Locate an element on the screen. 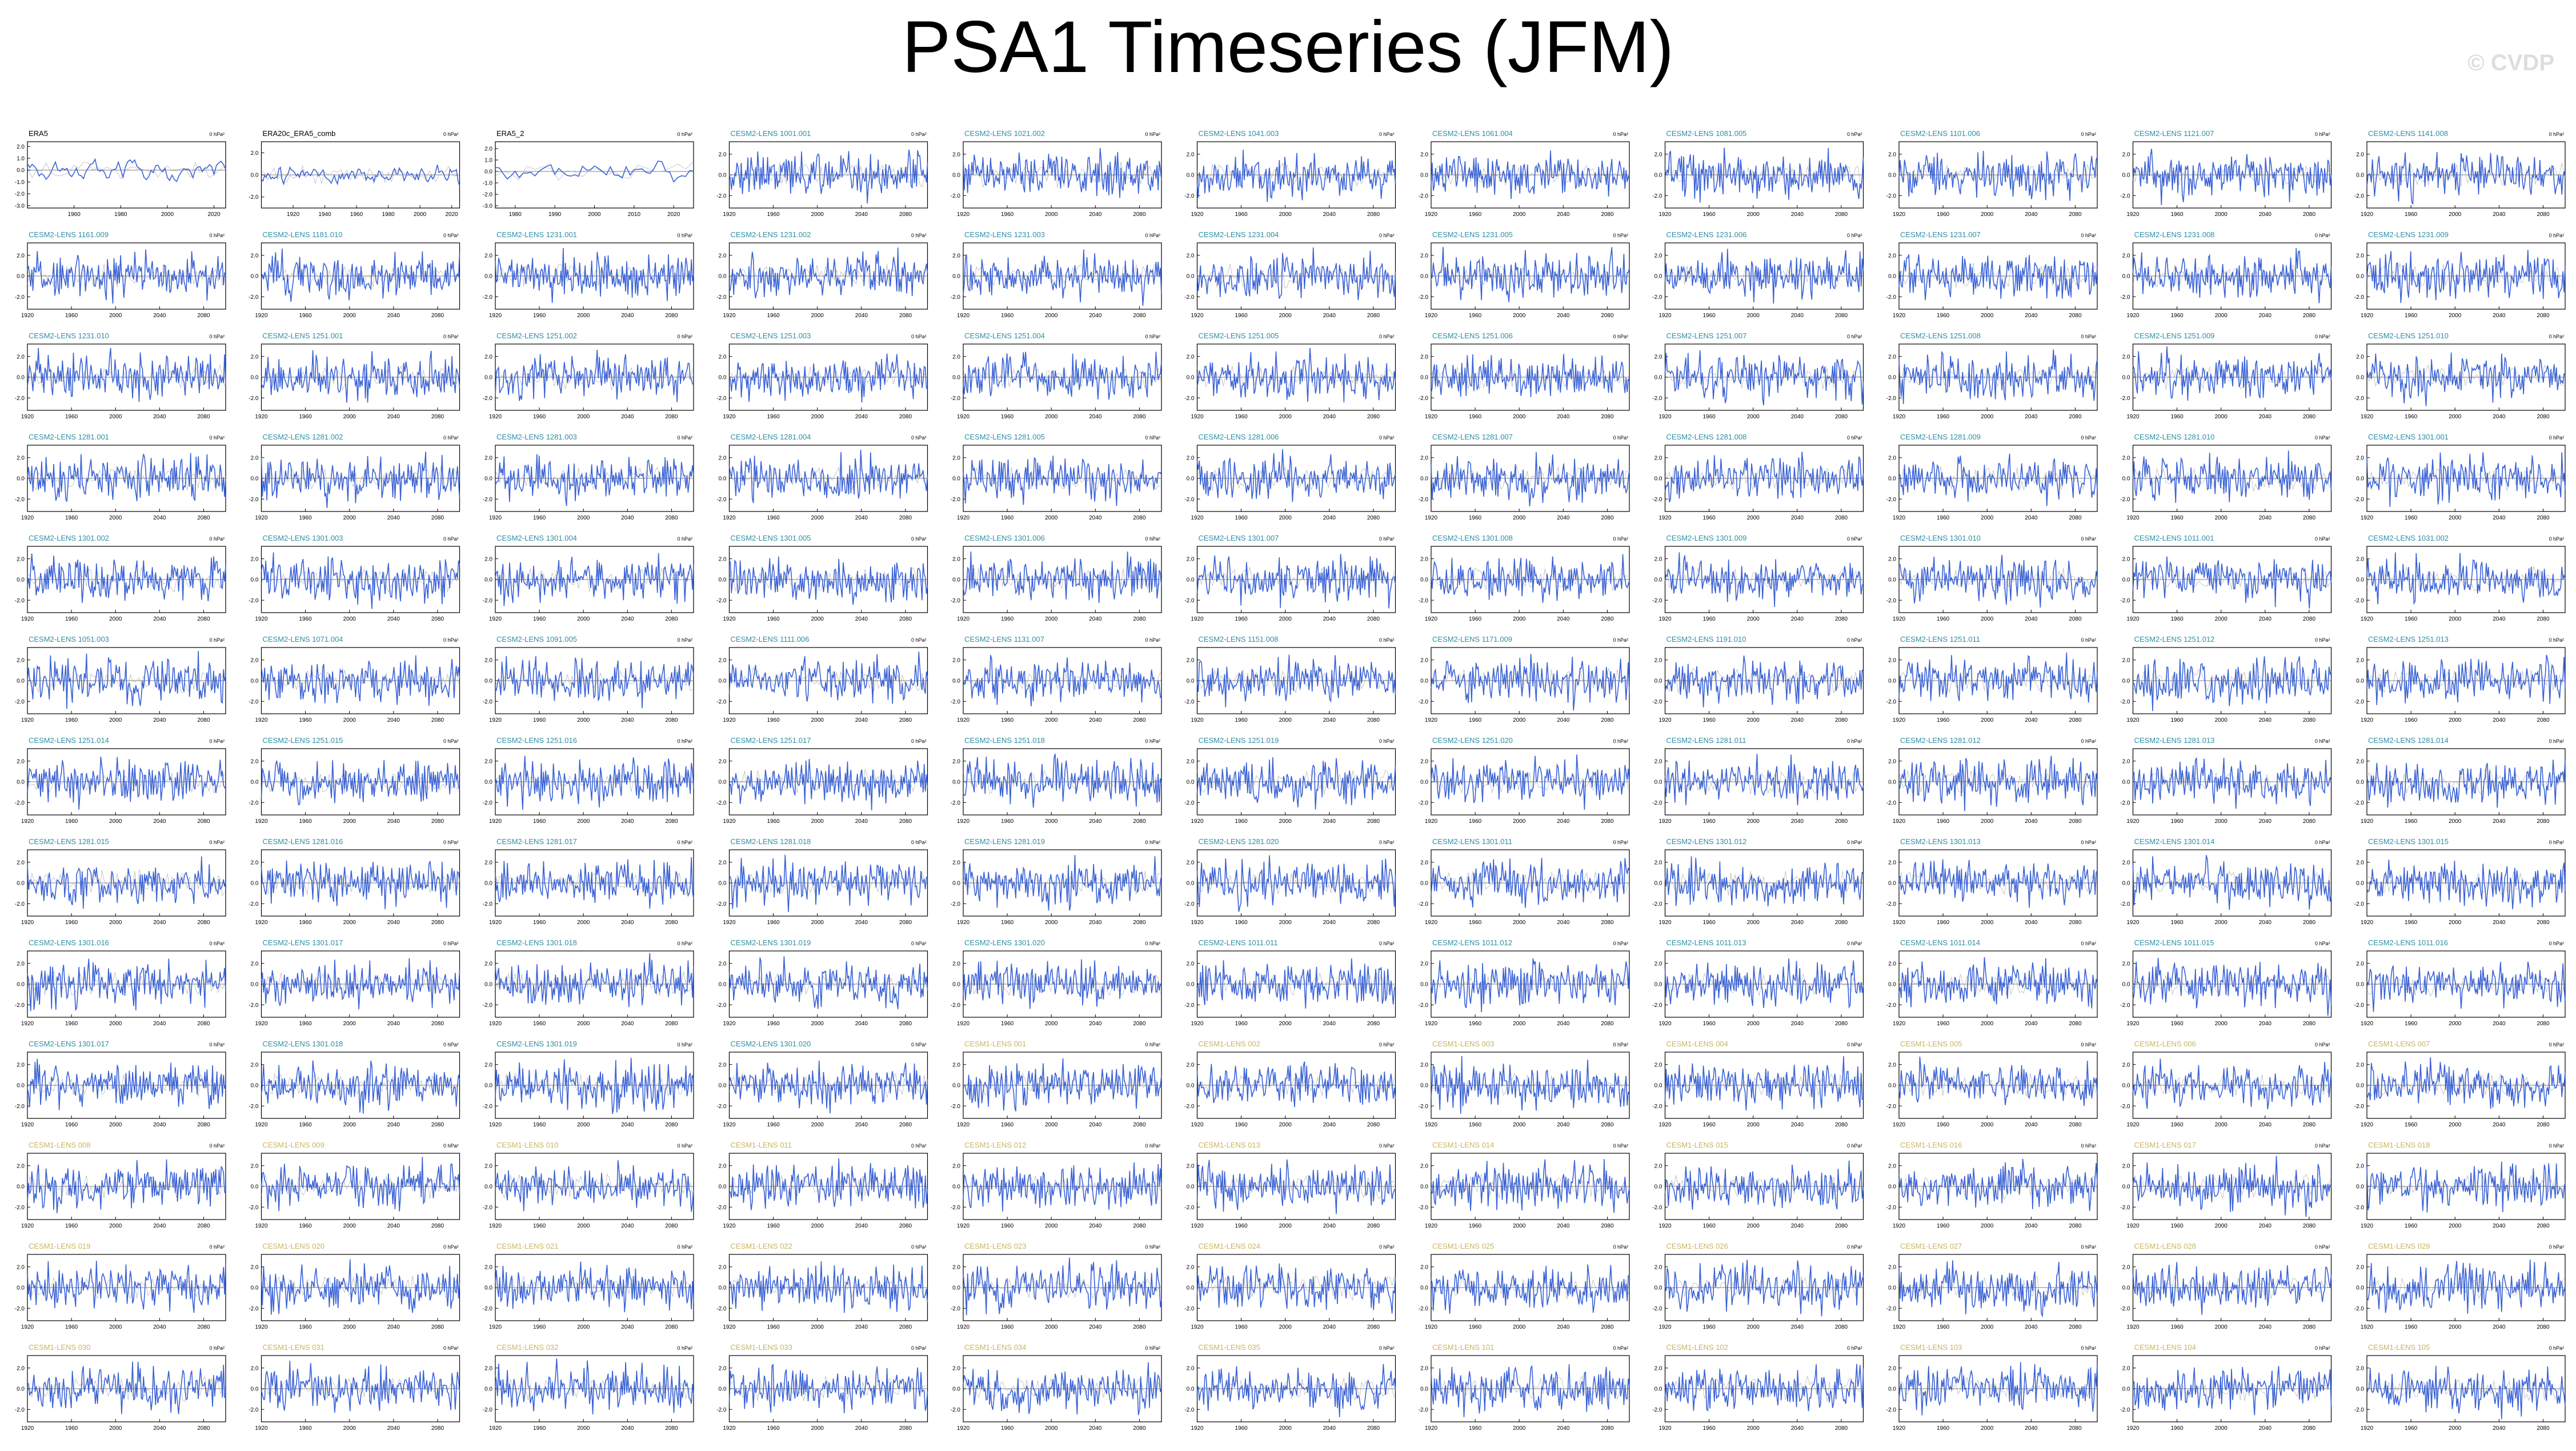 Image resolution: width=2576 pixels, height=1451 pixels. panel-title: CESM2-LENS 1251.004 is located at coordinates (1004, 335).